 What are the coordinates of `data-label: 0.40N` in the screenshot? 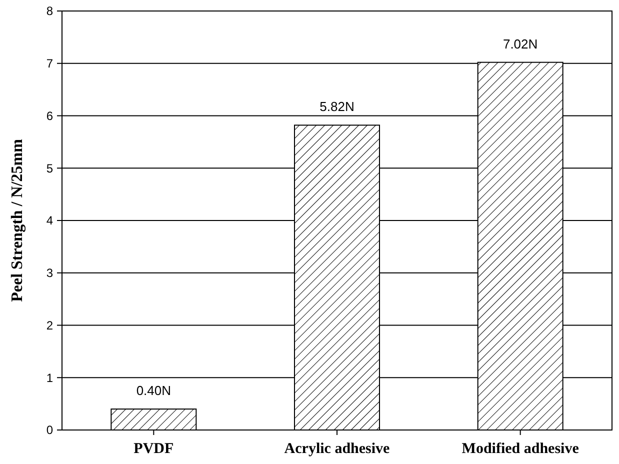 It's located at (154, 390).